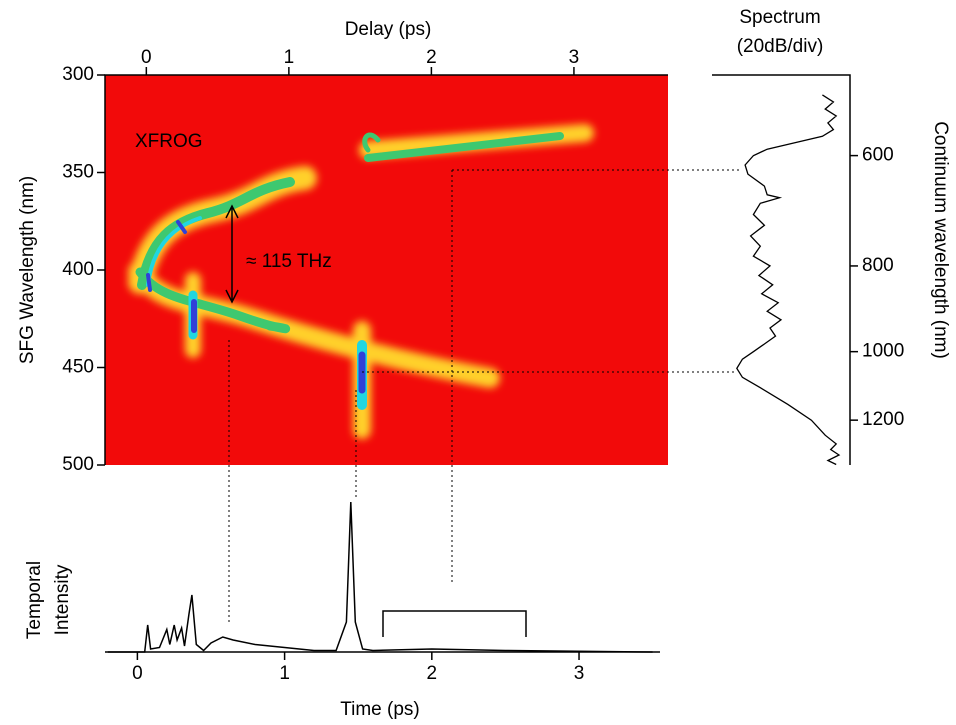 The image size is (956, 725). I want to click on y-axis-label: Continuum wavelength (nm), so click(940, 240).